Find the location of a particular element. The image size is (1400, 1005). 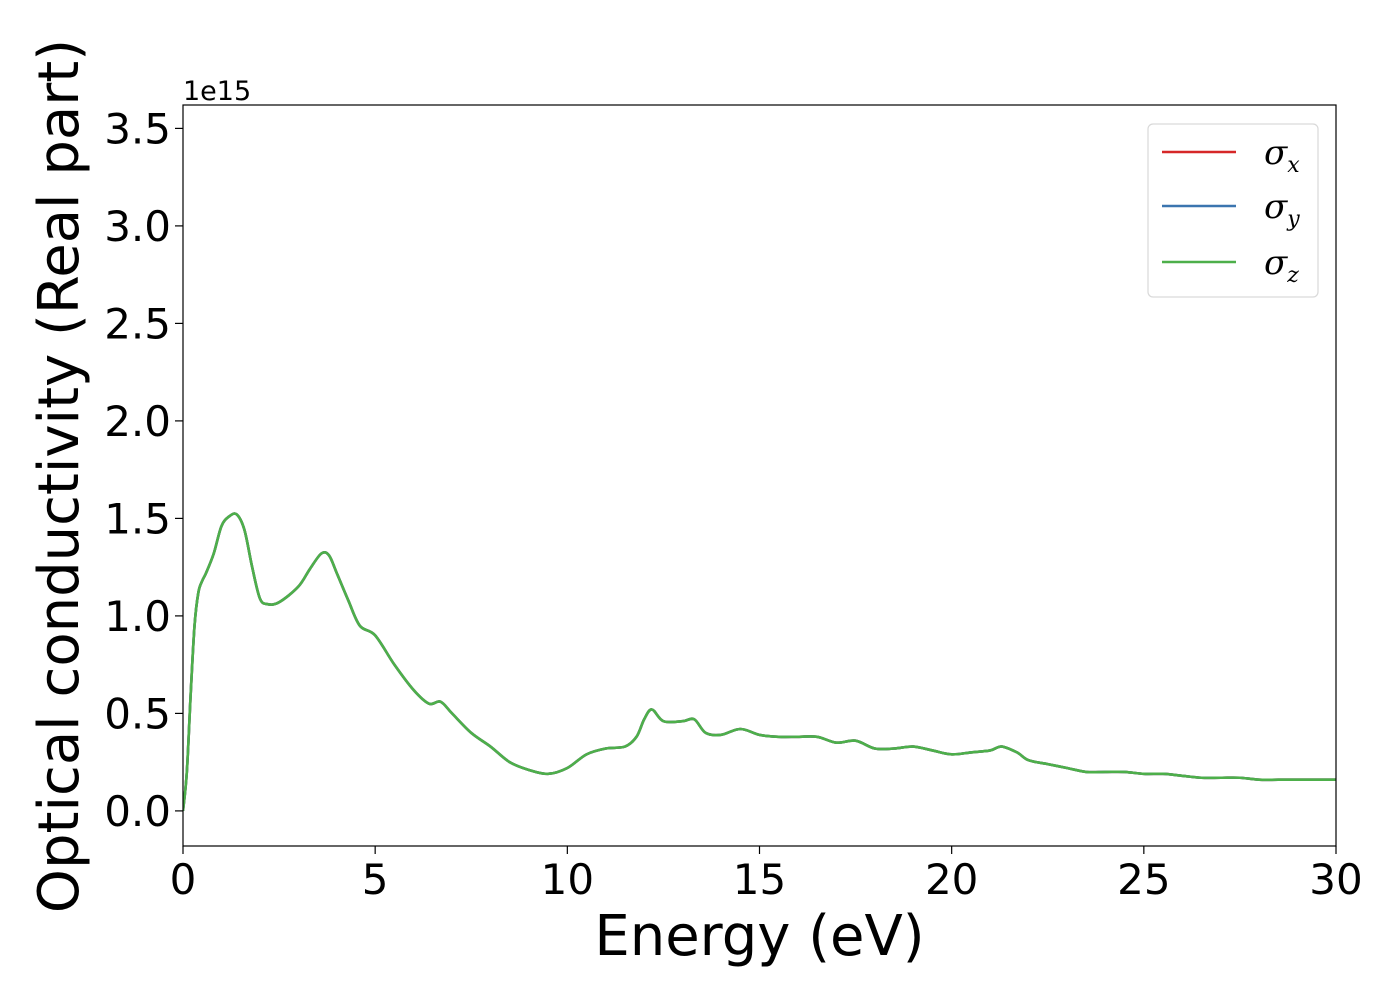

y-tick-label: 0.0 is located at coordinates (137, 811).